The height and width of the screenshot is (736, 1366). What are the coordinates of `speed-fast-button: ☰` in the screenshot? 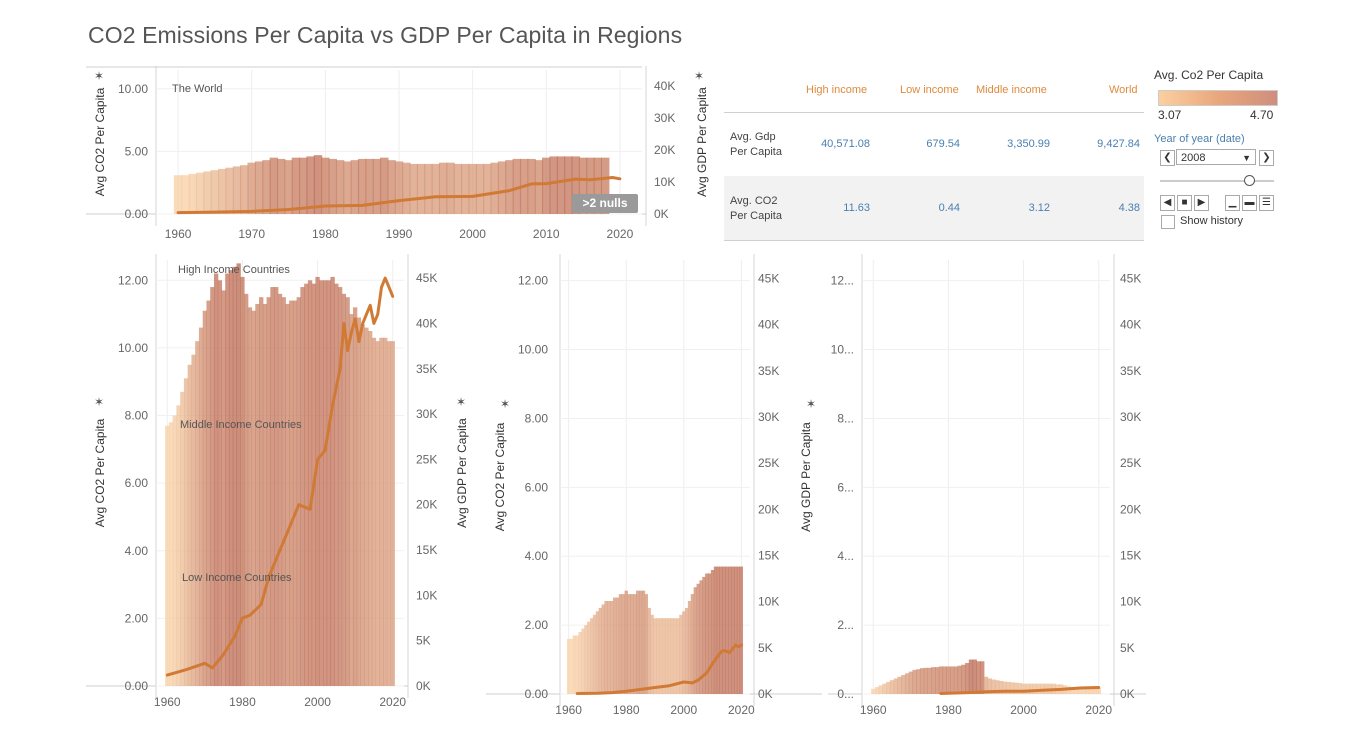 It's located at (1266, 203).